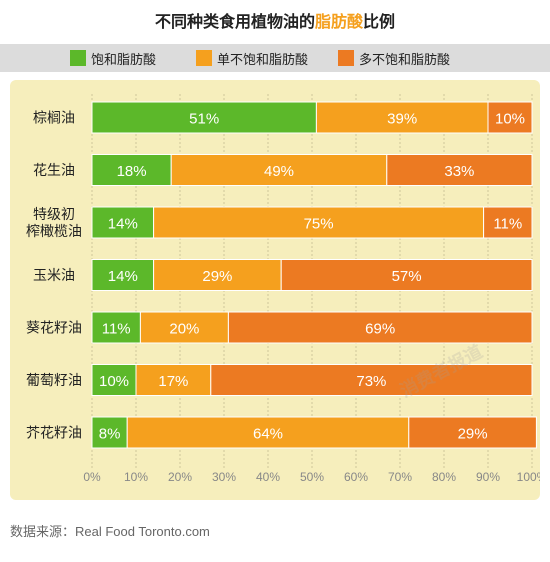  I want to click on legend-swatch-poly, so click(346, 58).